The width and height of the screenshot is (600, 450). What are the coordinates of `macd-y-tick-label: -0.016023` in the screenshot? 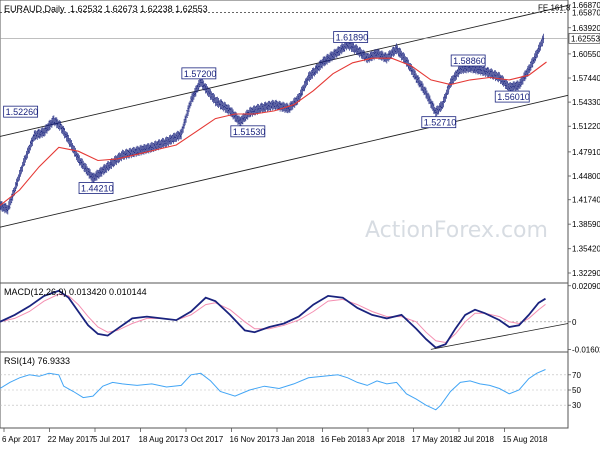 It's located at (586, 349).